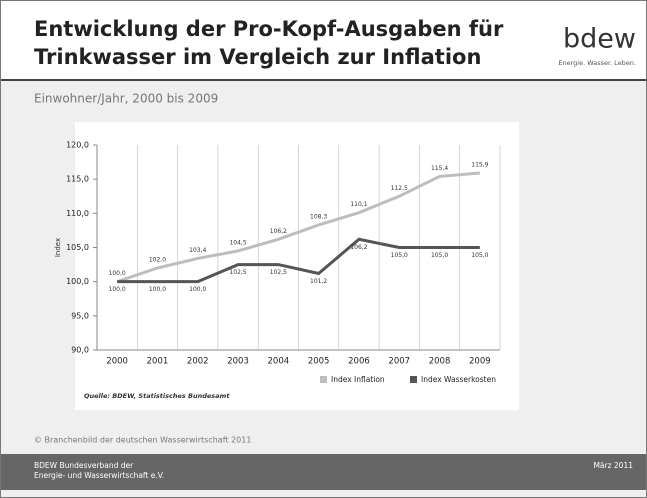 The image size is (647, 498). I want to click on y-tick-label: 115,0, so click(77, 179).